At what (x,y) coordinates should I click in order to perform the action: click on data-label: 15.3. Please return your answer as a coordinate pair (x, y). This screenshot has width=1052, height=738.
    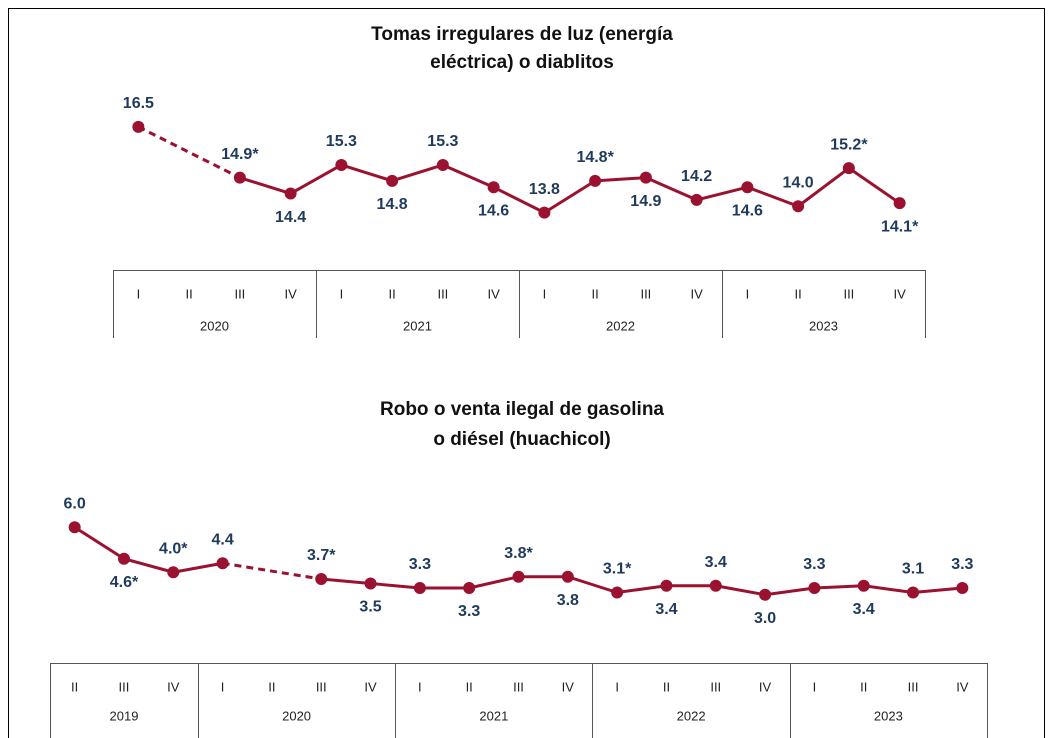
    Looking at the image, I should click on (341, 141).